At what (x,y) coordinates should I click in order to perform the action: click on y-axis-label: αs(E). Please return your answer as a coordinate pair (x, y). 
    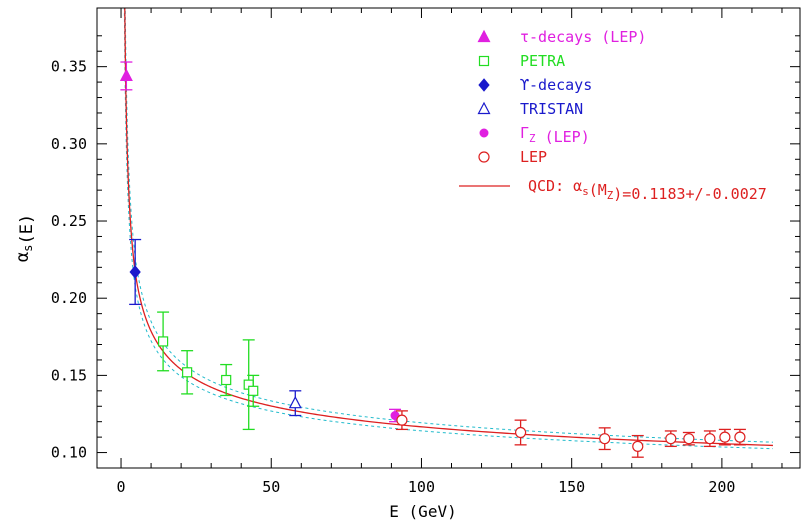
    Looking at the image, I should click on (25, 238).